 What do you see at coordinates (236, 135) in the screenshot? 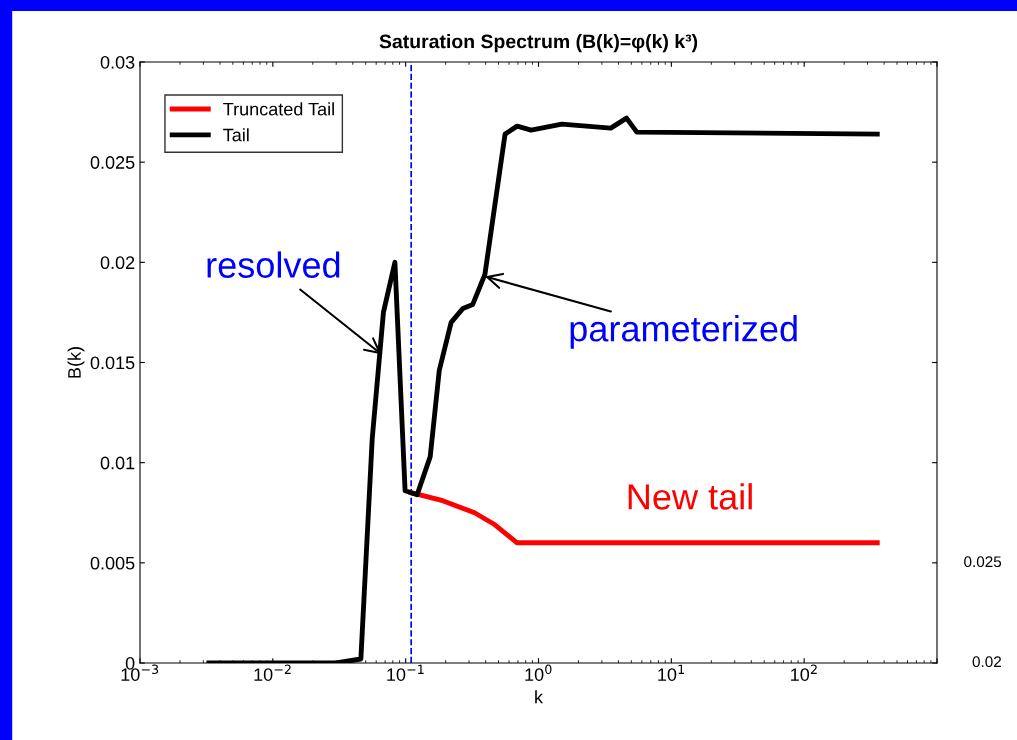
I see `legend-label: Tail` at bounding box center [236, 135].